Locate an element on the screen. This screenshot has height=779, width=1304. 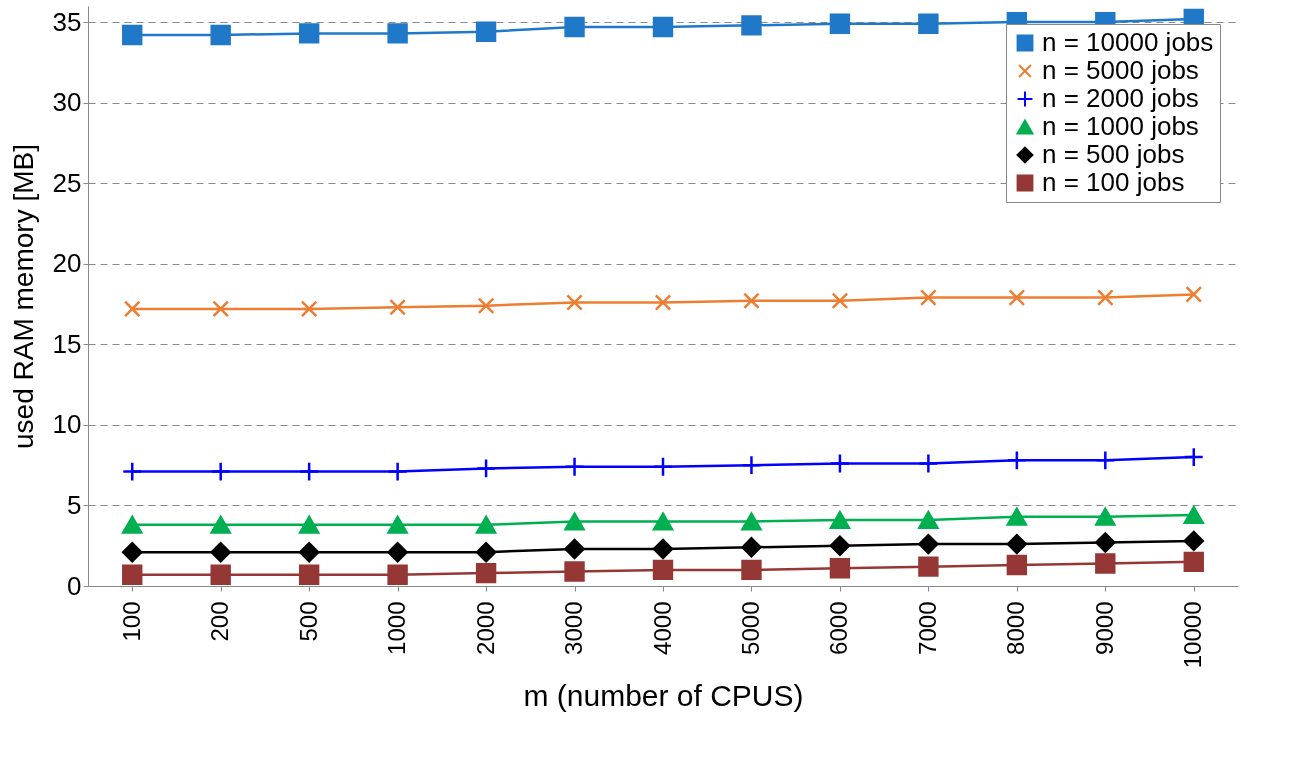
legend-label: n = 500 jobs is located at coordinates (1113, 154).